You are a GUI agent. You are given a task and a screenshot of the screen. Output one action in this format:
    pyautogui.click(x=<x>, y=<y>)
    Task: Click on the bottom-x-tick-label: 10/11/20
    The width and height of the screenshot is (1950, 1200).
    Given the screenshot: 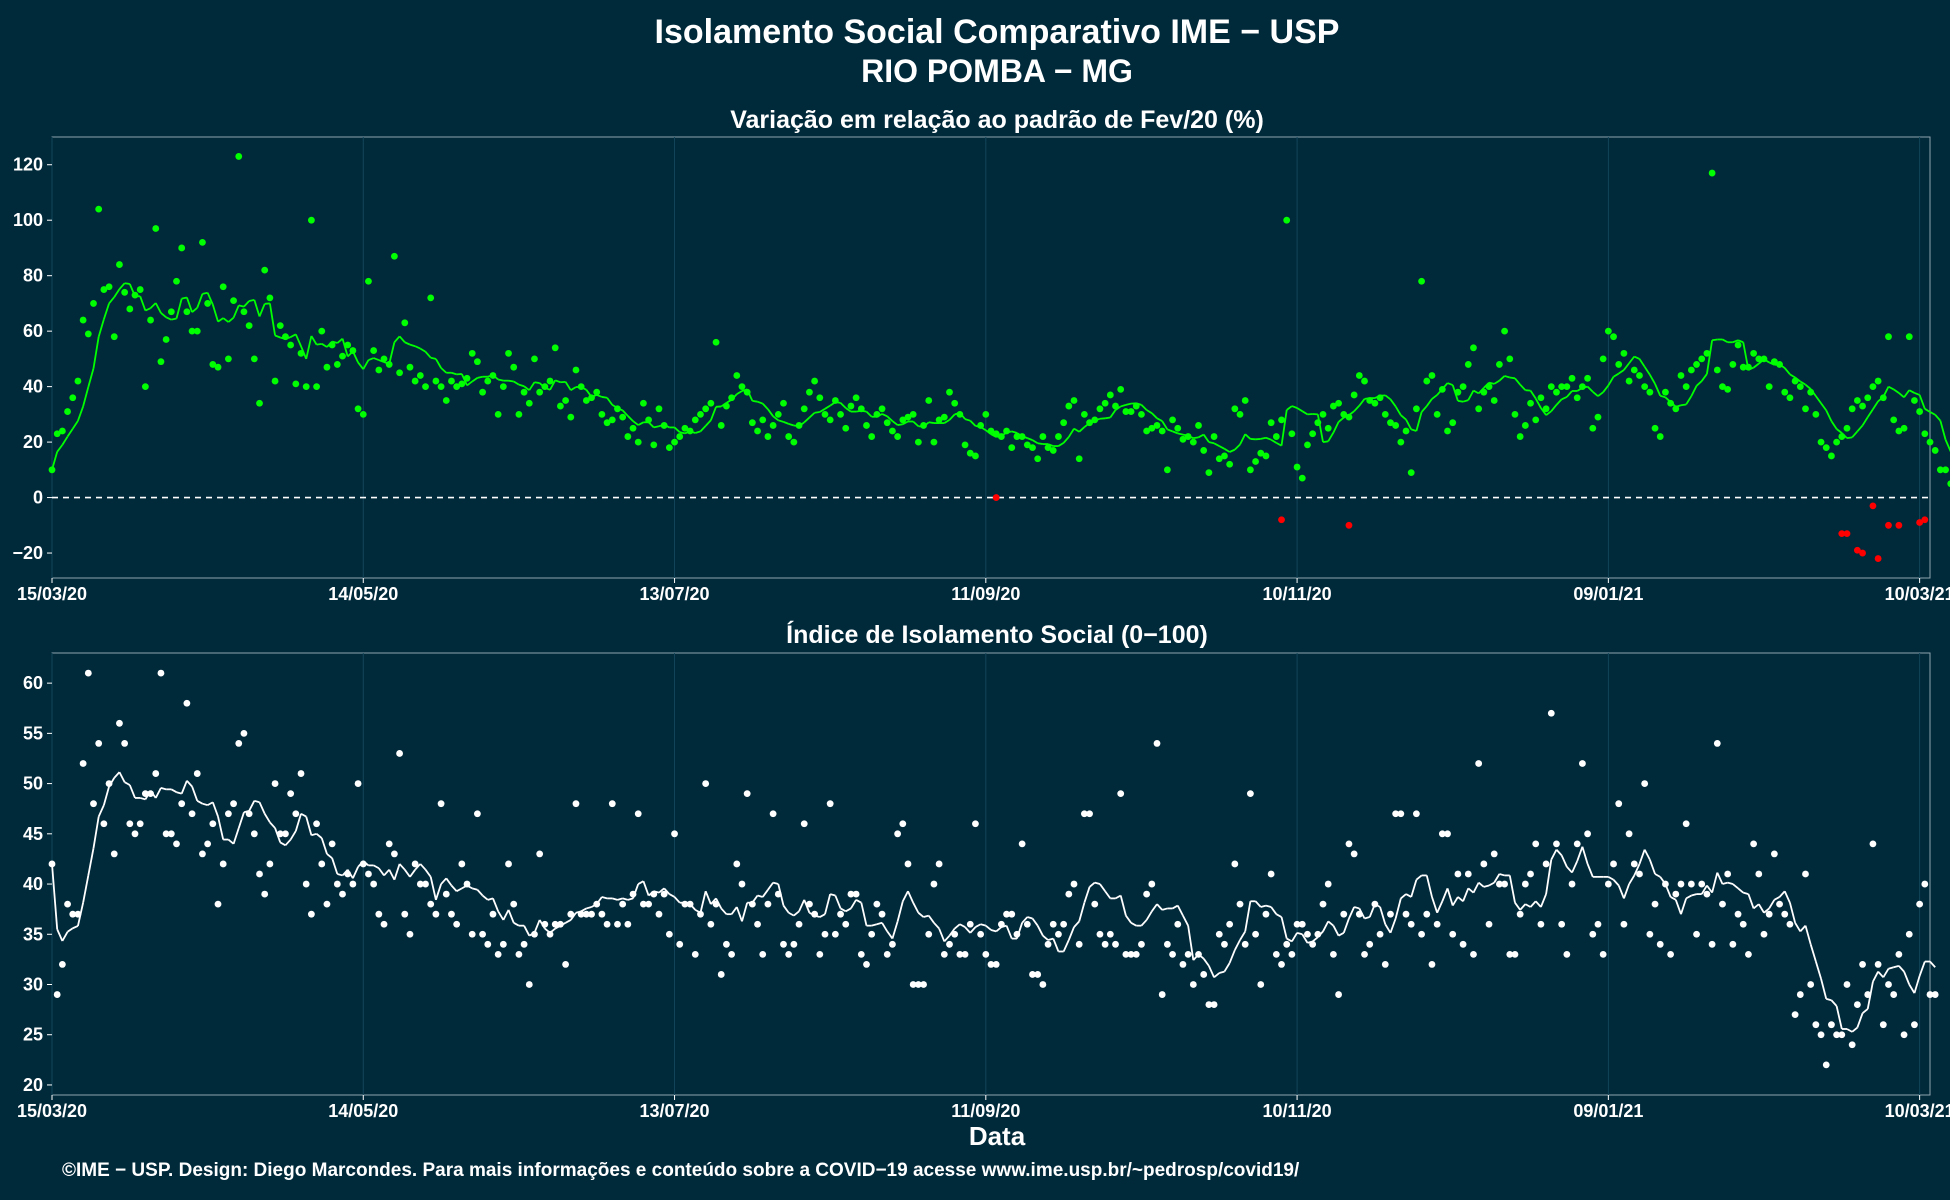 What is the action you would take?
    pyautogui.click(x=1297, y=1111)
    